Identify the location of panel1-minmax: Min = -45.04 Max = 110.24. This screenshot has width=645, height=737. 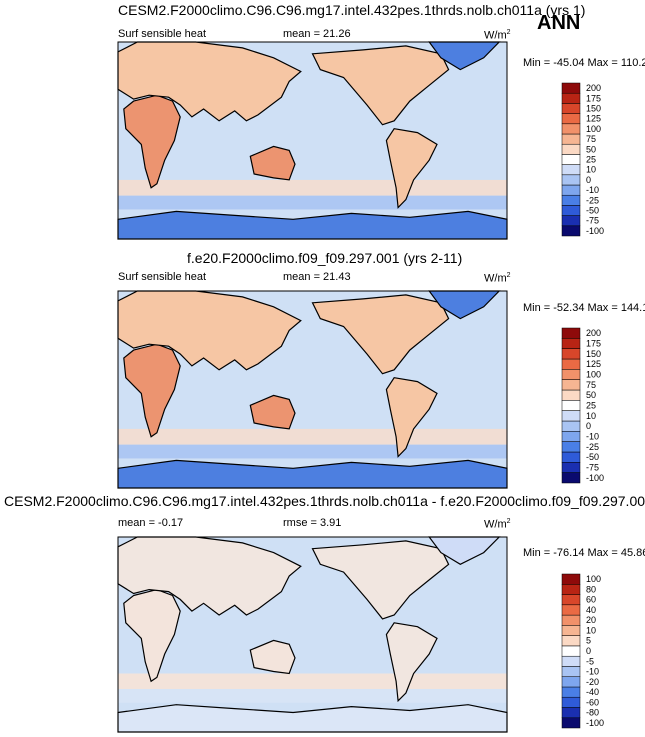
(584, 63).